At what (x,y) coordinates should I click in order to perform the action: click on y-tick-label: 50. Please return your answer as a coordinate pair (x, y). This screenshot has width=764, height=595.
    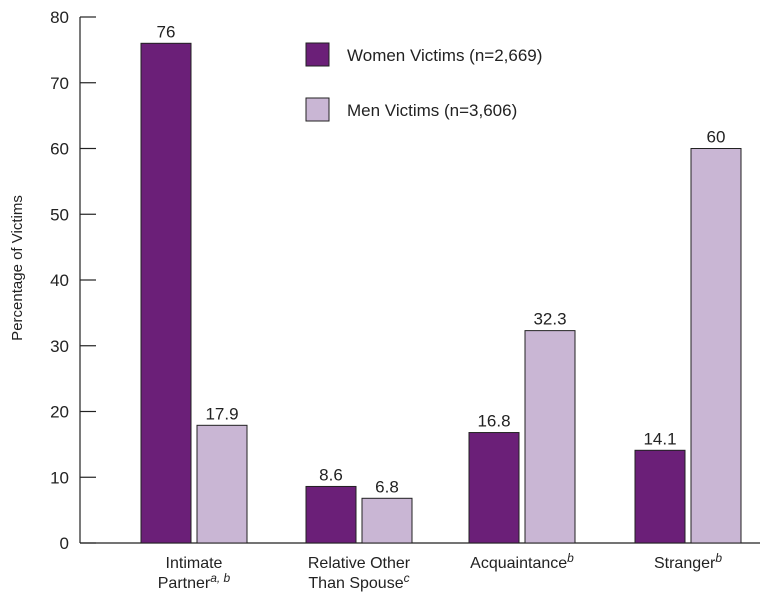
    Looking at the image, I should click on (59, 214).